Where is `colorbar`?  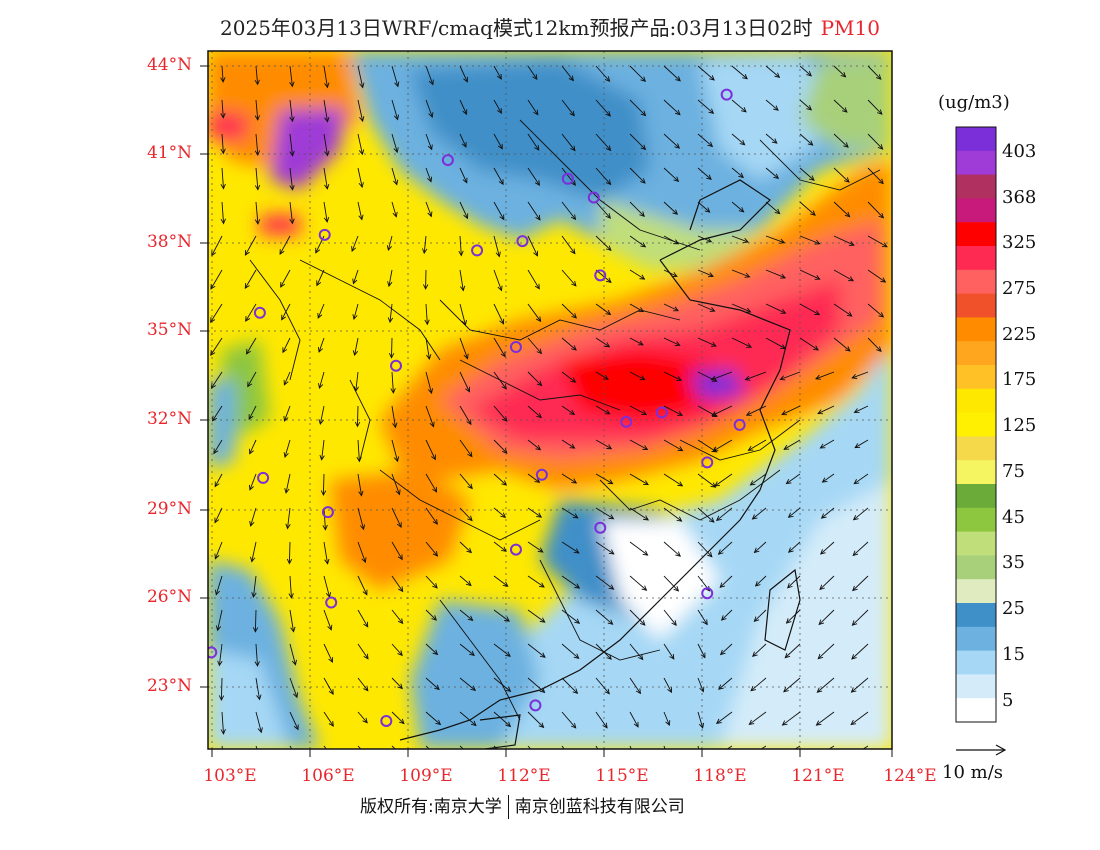
colorbar is located at coordinates (976, 424).